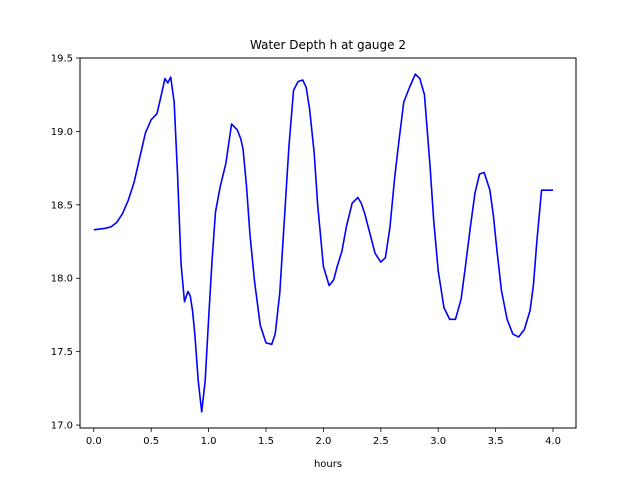 This screenshot has width=640, height=480. Describe the element at coordinates (62, 352) in the screenshot. I see `y-tick-label: 17.5` at that location.